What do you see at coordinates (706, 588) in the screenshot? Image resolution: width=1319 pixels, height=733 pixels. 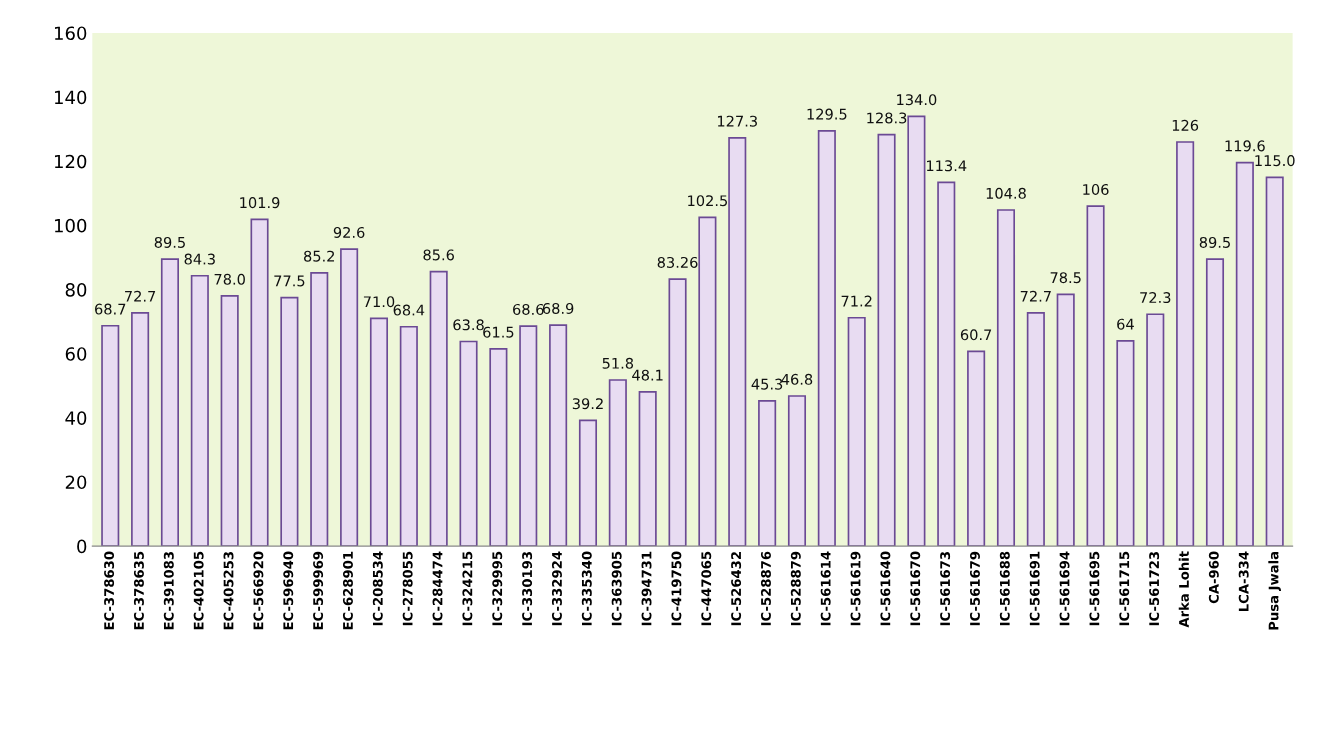 I see `x-tick-label: IC-447065` at bounding box center [706, 588].